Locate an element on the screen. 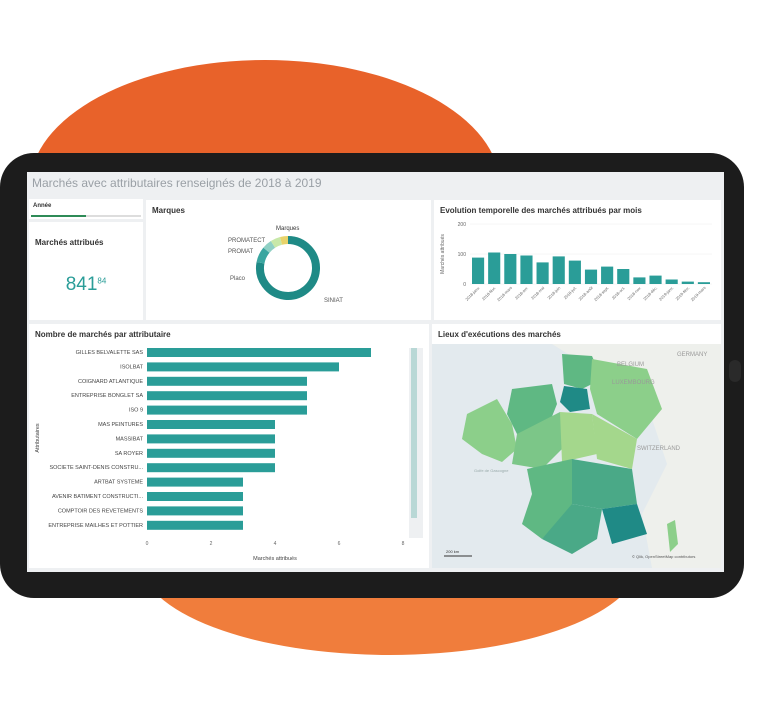  attributaire-label: COIGNARD ATLANTIQUE is located at coordinates (110, 382).